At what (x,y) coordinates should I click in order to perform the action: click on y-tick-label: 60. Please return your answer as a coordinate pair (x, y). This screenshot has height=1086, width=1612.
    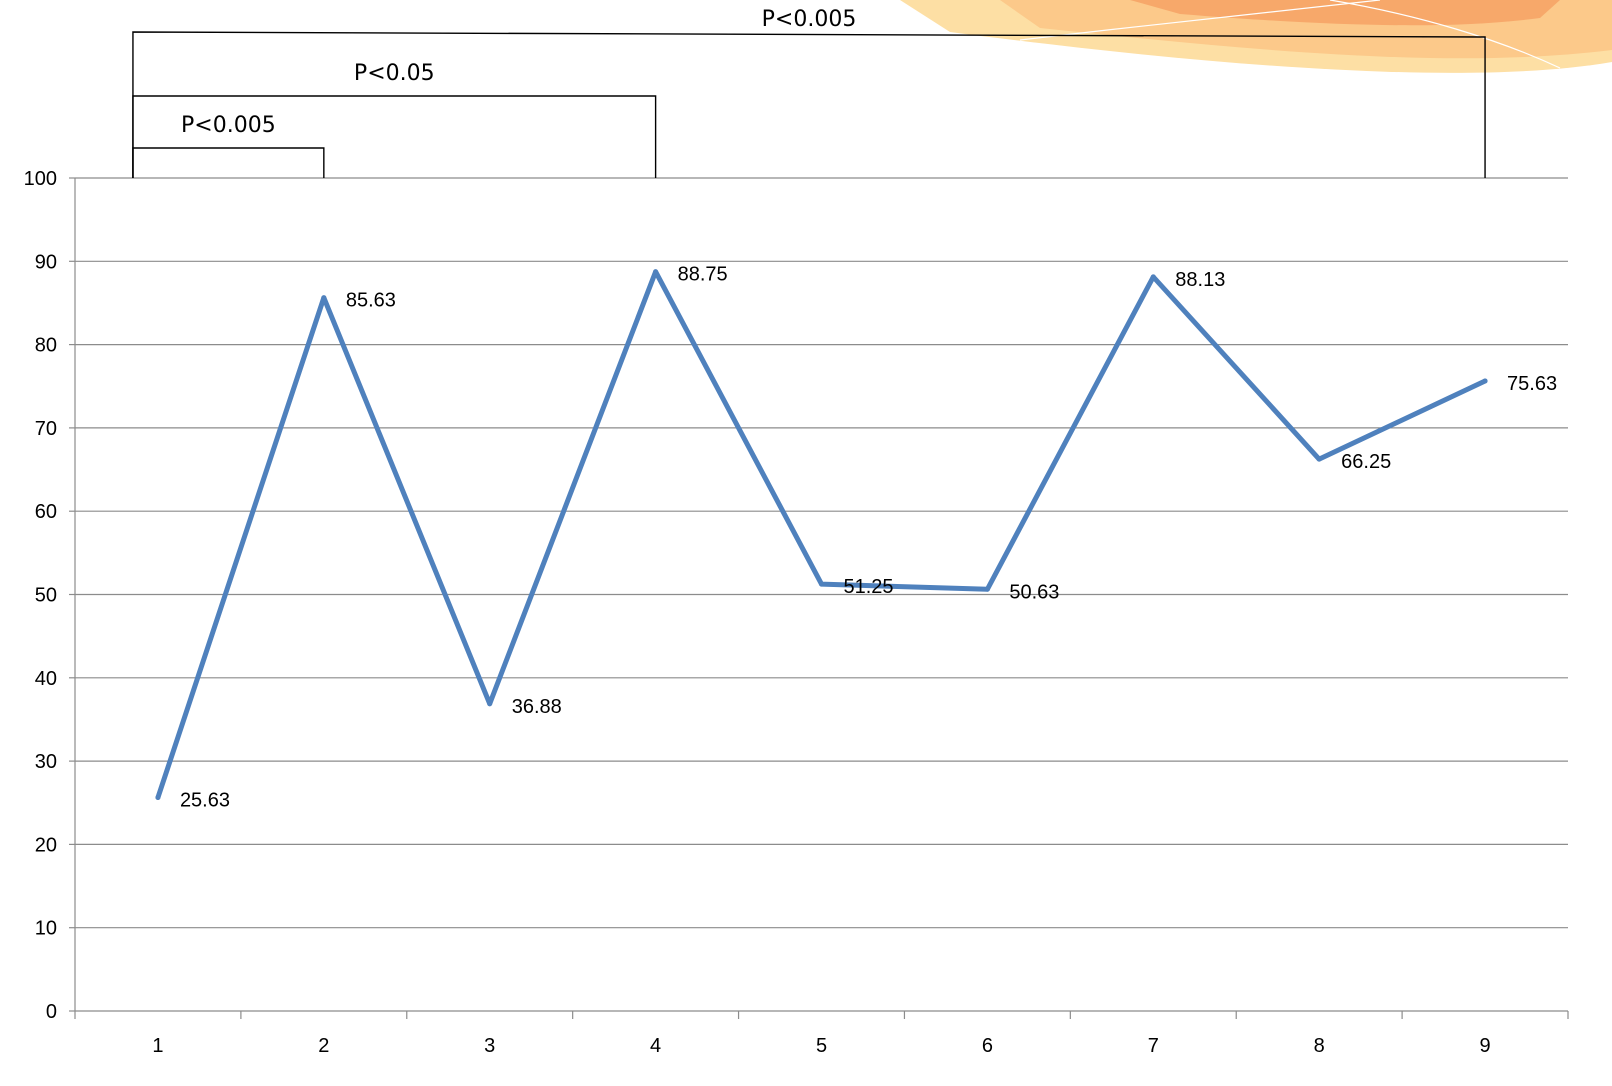
    Looking at the image, I should click on (46, 512).